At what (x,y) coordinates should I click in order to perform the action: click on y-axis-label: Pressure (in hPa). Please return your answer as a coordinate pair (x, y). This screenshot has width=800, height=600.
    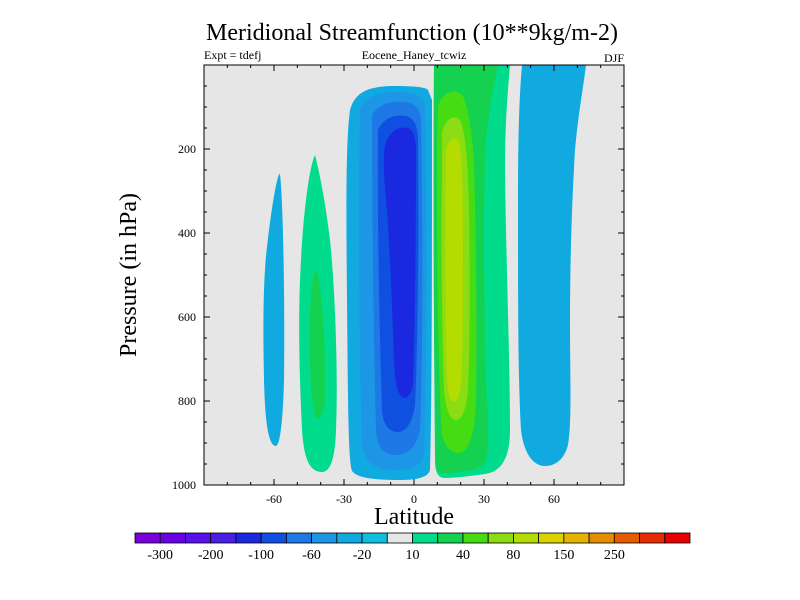
    Looking at the image, I should click on (129, 275).